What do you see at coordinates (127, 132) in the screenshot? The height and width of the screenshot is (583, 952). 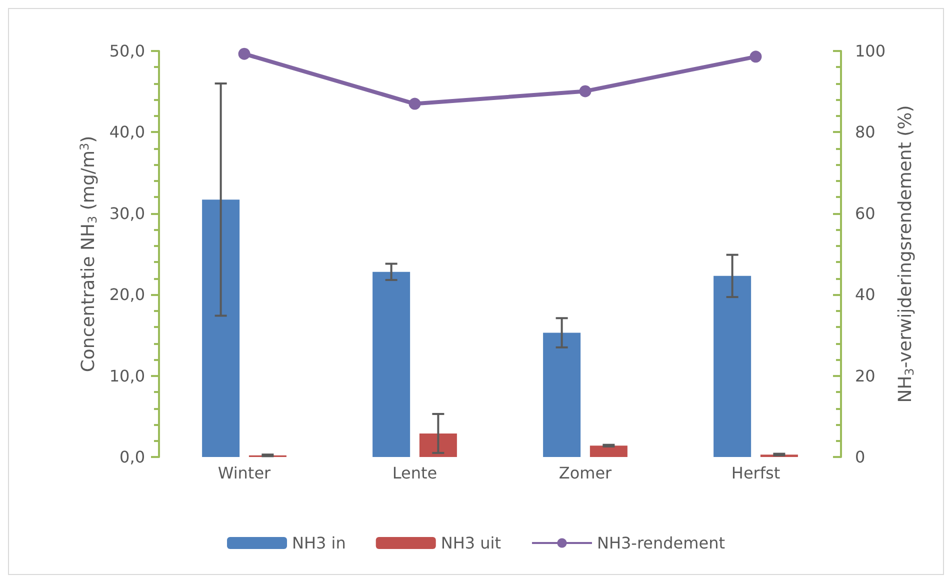 I see `y-tick-label: 40,0` at bounding box center [127, 132].